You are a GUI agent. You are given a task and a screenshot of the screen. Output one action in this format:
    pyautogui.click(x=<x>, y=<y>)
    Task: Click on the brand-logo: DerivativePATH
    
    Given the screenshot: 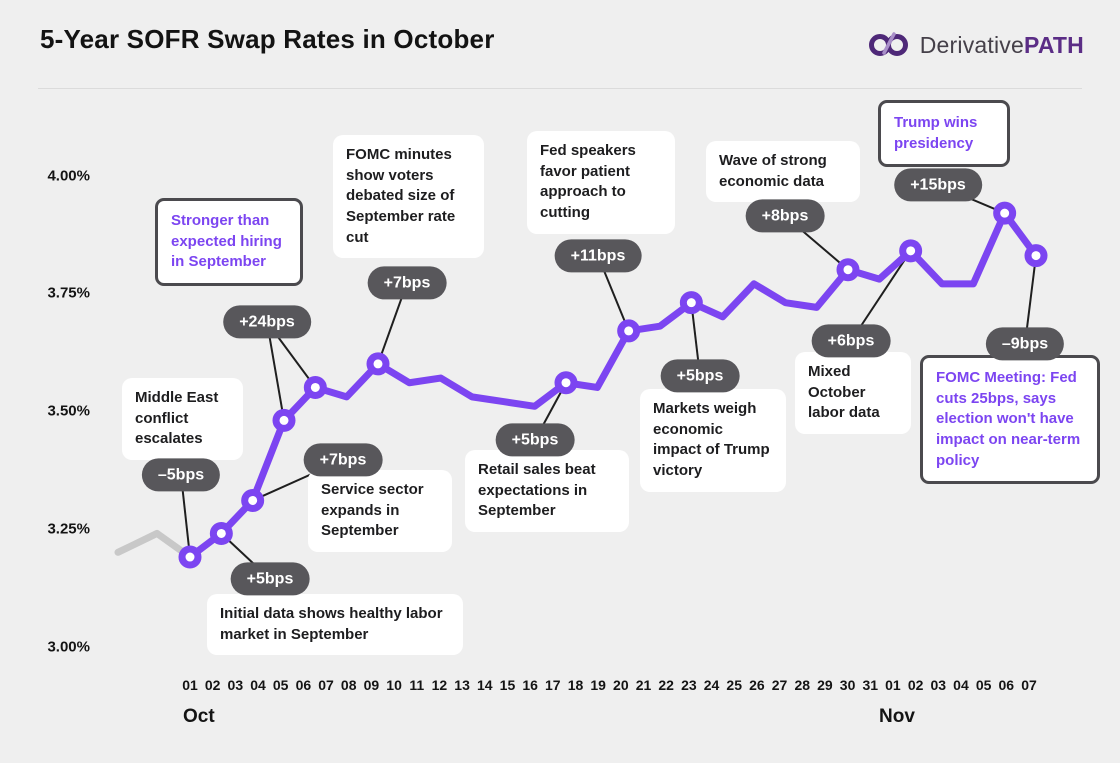 What is the action you would take?
    pyautogui.click(x=975, y=45)
    